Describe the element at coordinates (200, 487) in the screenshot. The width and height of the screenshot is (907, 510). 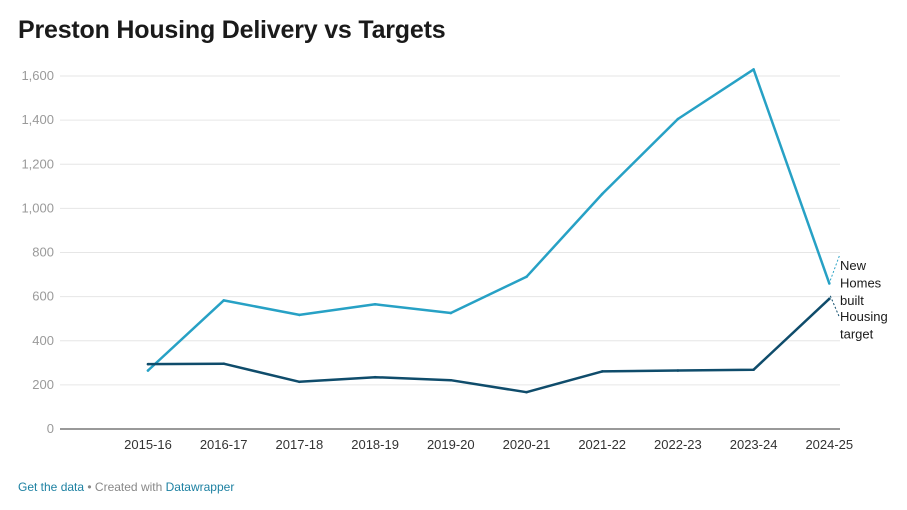
I see `datawrapper-link: Datawrapper` at that location.